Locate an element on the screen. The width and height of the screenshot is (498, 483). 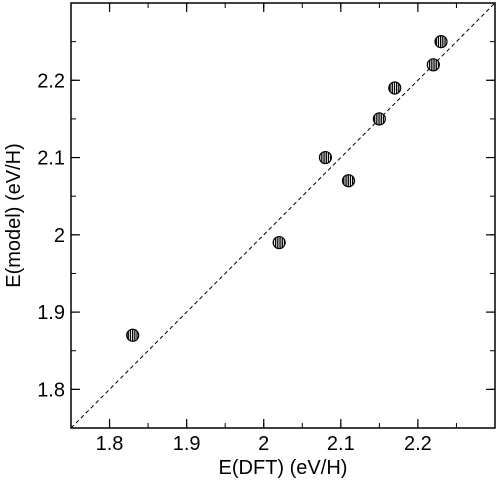
x-axis-label: E(DFT) (eV/H) is located at coordinates (283, 468).